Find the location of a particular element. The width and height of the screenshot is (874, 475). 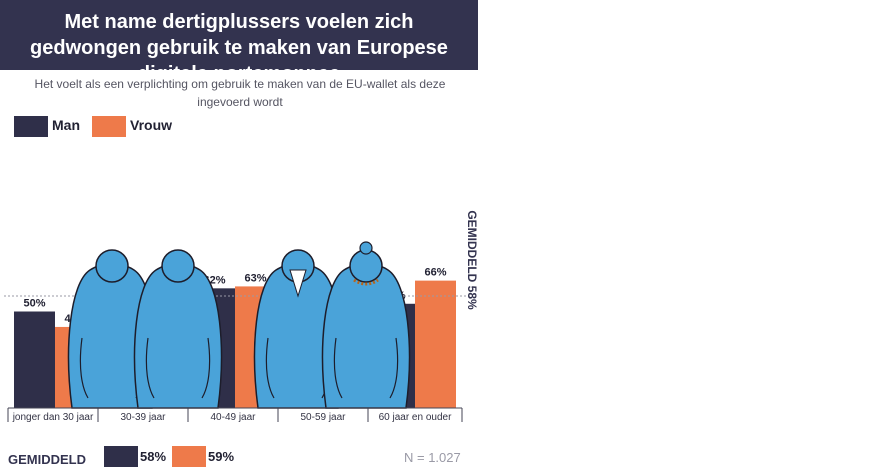

figure-woman-60-plus is located at coordinates (366, 325).